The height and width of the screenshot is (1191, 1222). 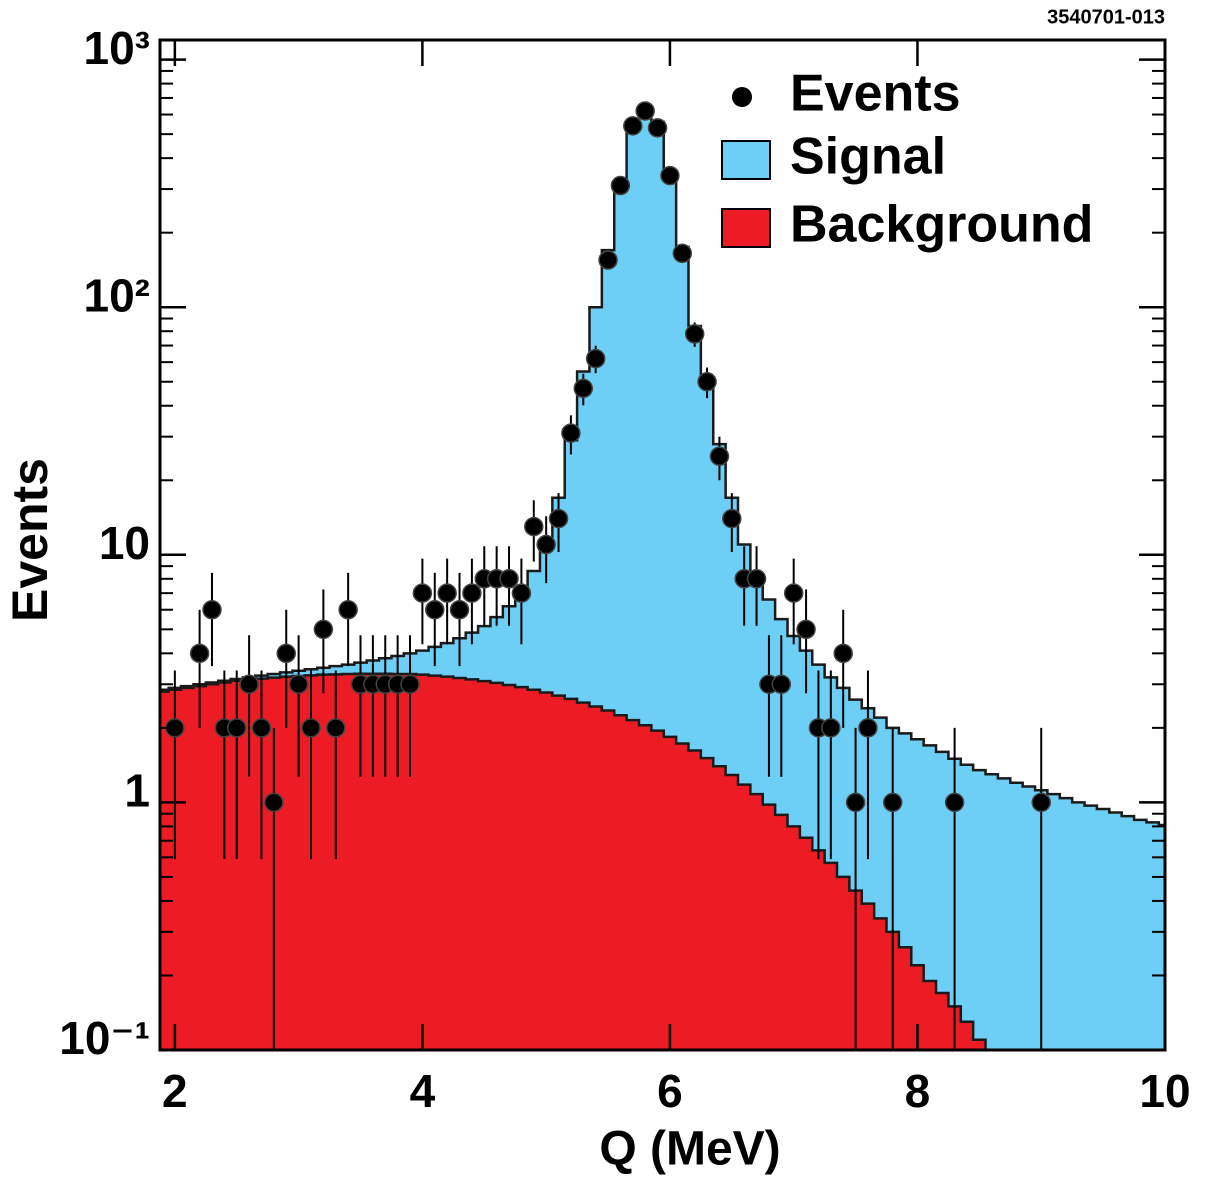 What do you see at coordinates (124, 543) in the screenshot?
I see `y-tick-label: 10` at bounding box center [124, 543].